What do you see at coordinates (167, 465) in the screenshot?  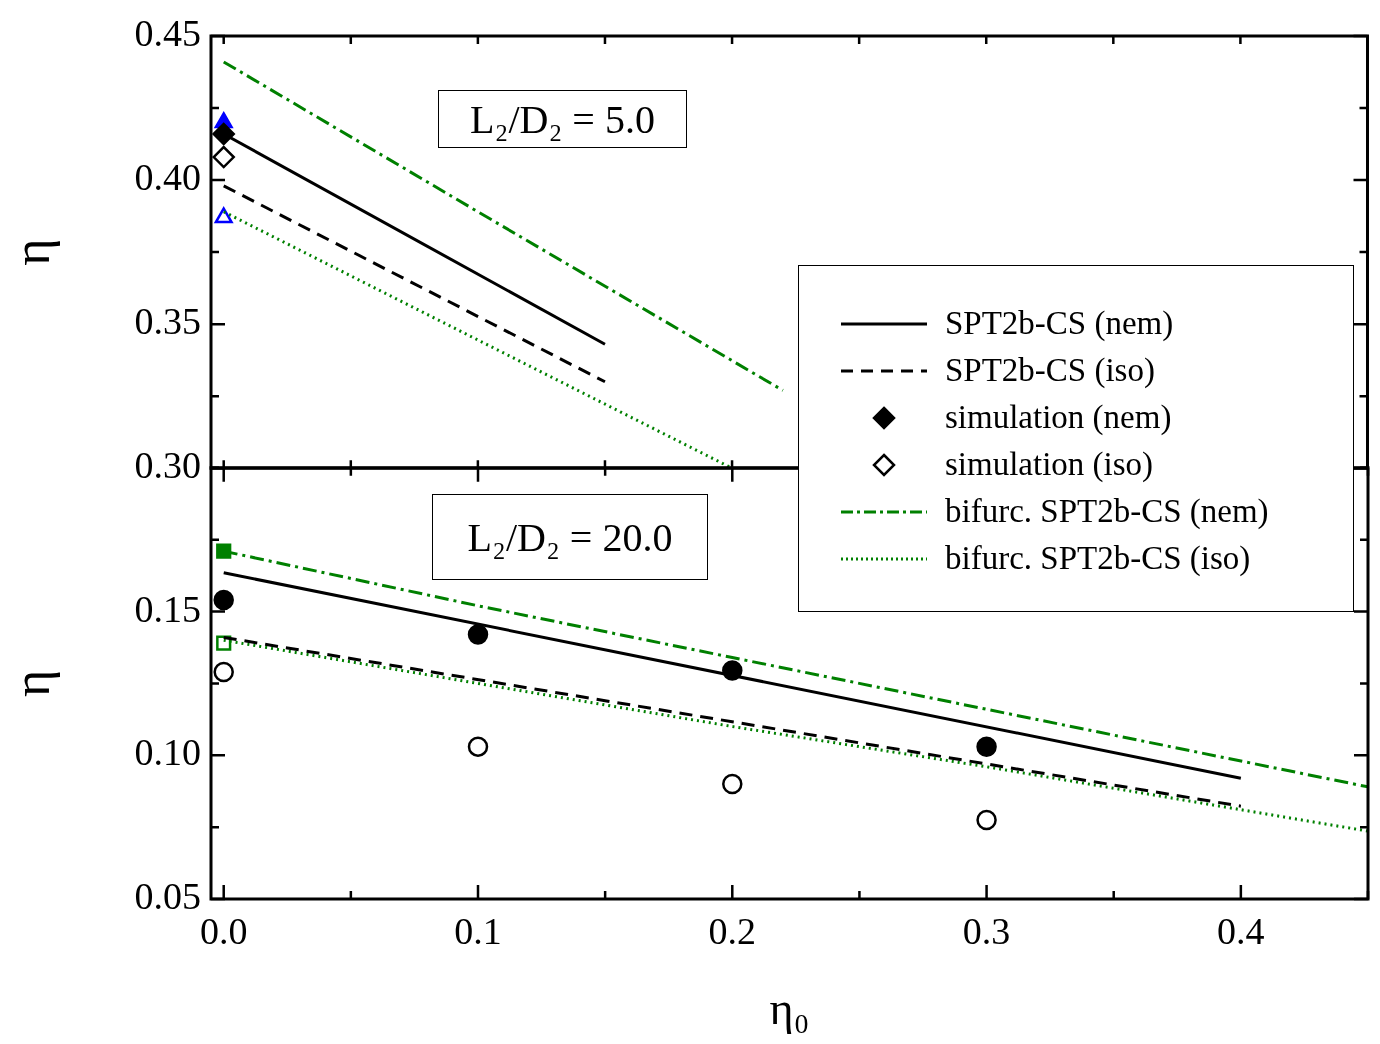 I see `y-tick-label: 0.30` at bounding box center [167, 465].